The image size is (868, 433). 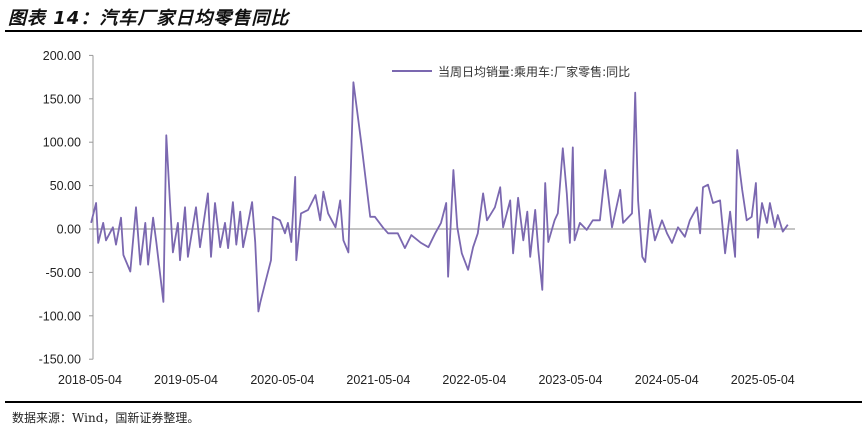 I want to click on x-tick-label: 2020-05-04, so click(x=282, y=380).